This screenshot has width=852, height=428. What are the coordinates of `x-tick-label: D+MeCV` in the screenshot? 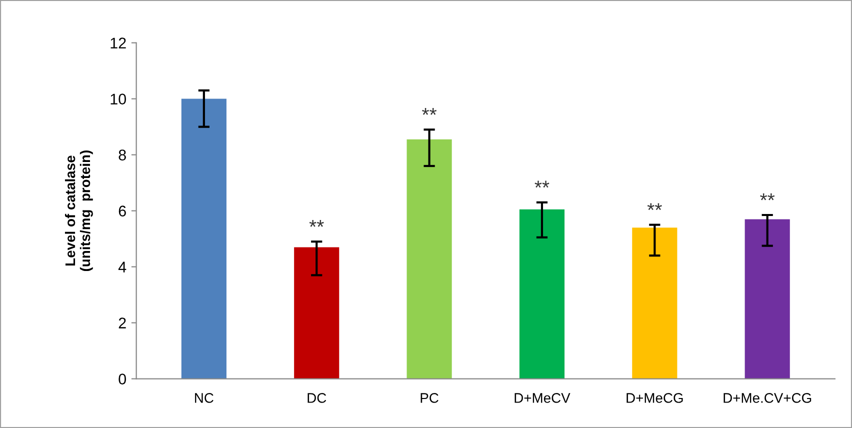 It's located at (542, 398).